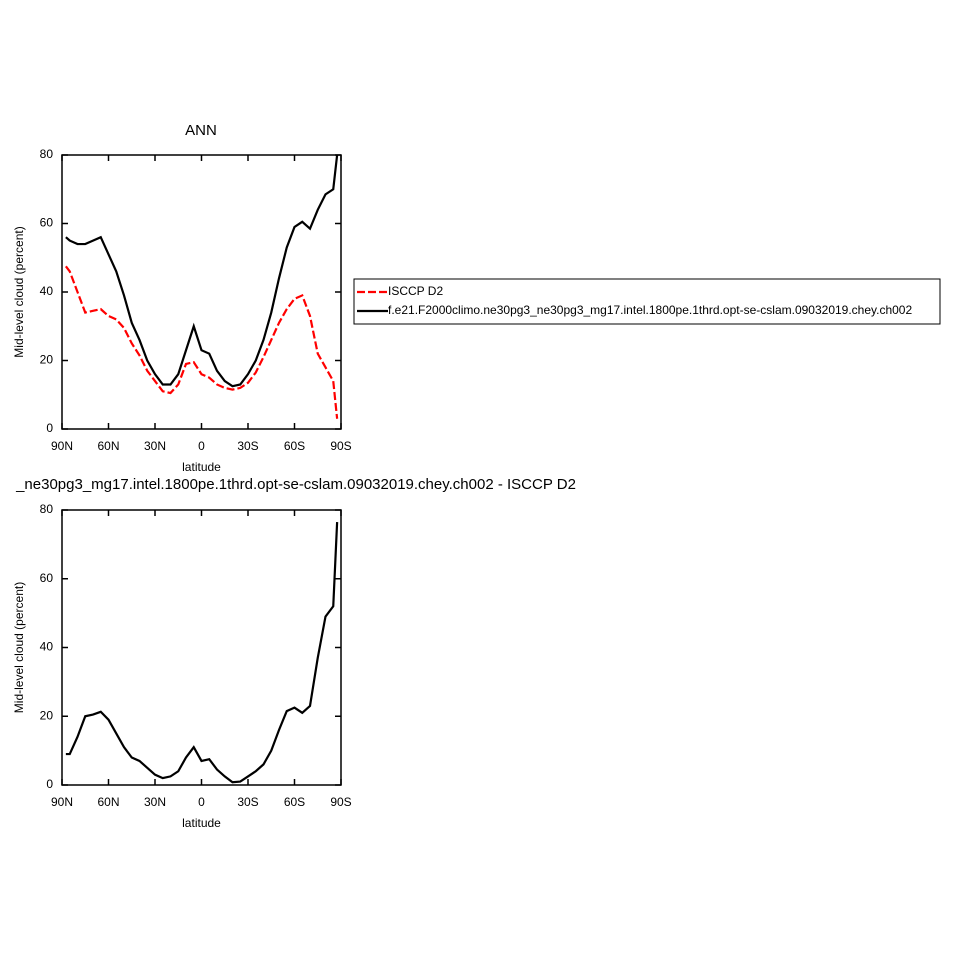  Describe the element at coordinates (201, 130) in the screenshot. I see `chart-title: ANN` at that location.